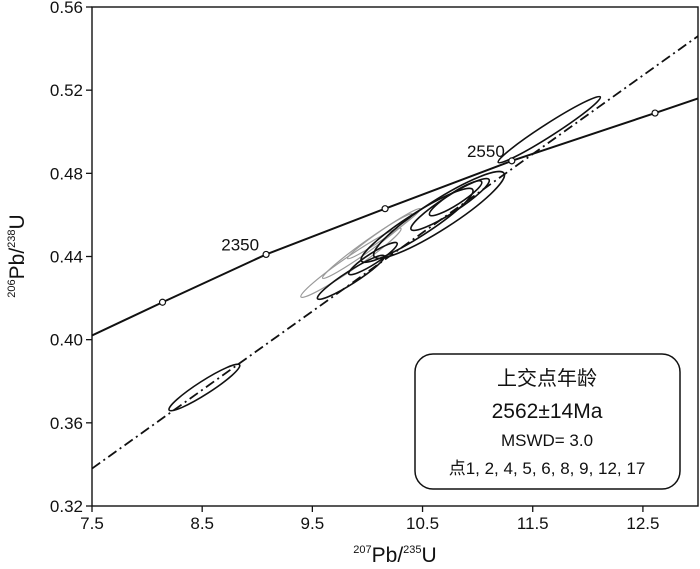  I want to click on concordia-age-label: 2350, so click(240, 244).